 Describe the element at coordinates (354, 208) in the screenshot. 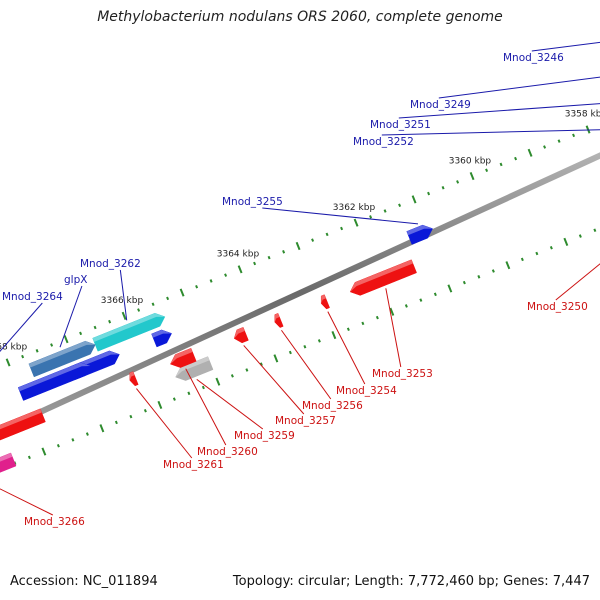

I see `ruler-tick-label: 3362 kbp` at that location.